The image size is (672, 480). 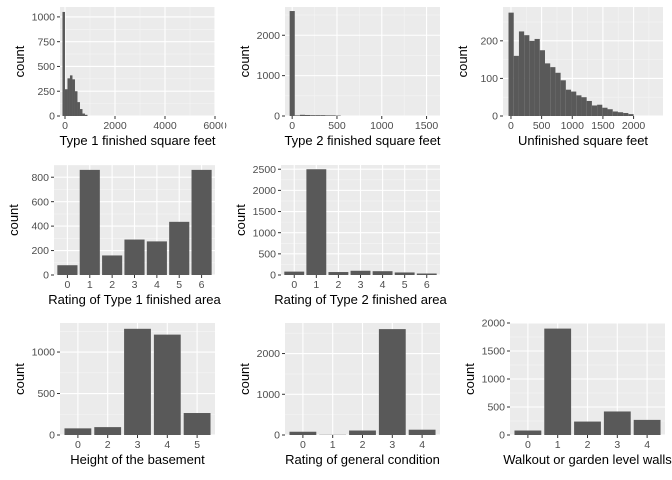 I want to click on x-tick-label: 6, so click(x=427, y=285).